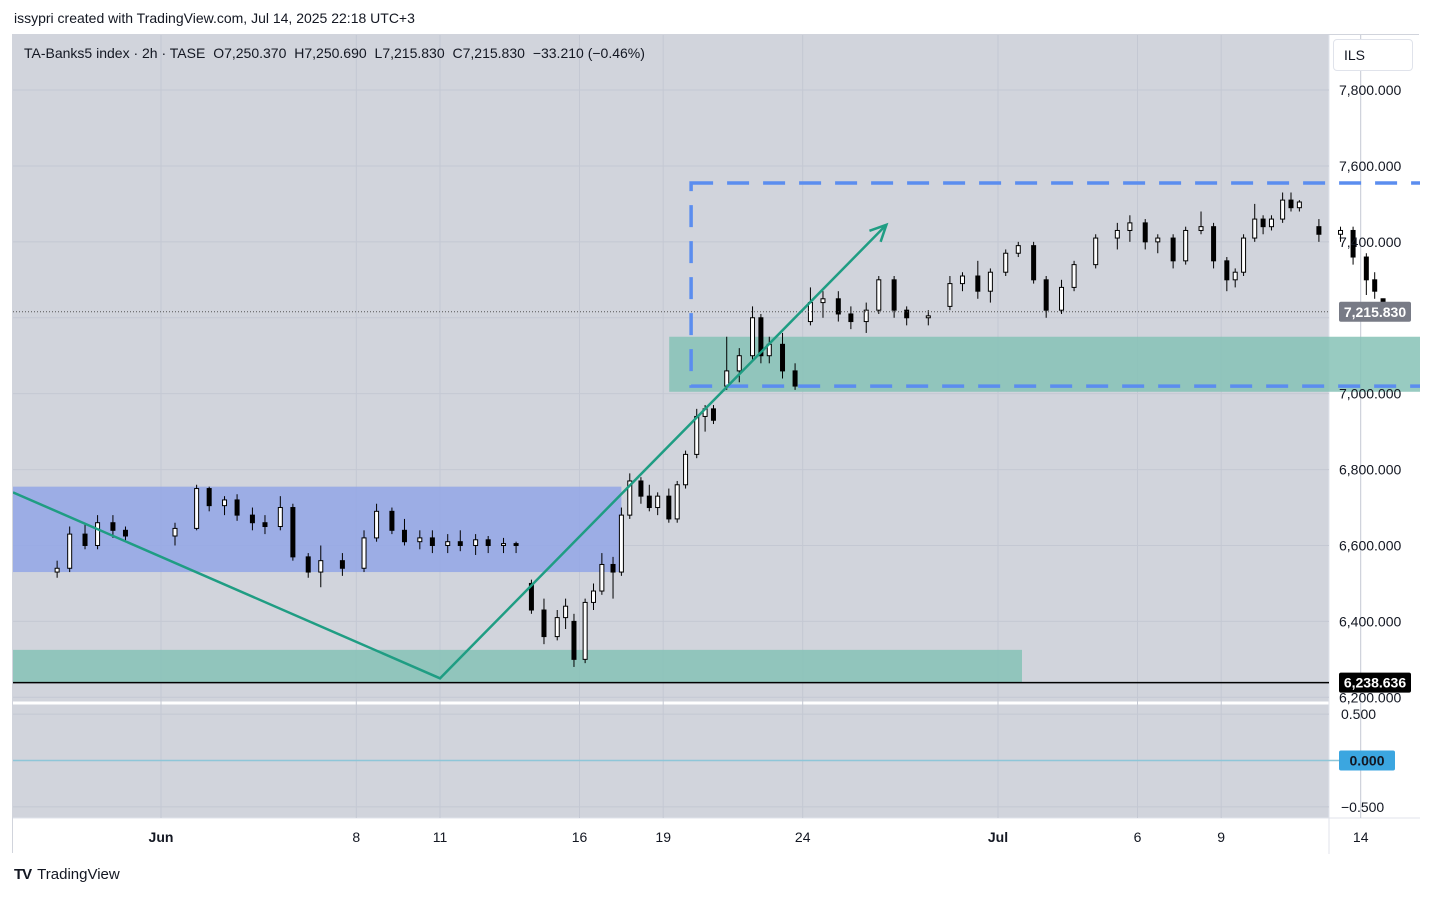 This screenshot has height=897, width=1431. Describe the element at coordinates (1373, 55) in the screenshot. I see `currency-button: ILS` at that location.